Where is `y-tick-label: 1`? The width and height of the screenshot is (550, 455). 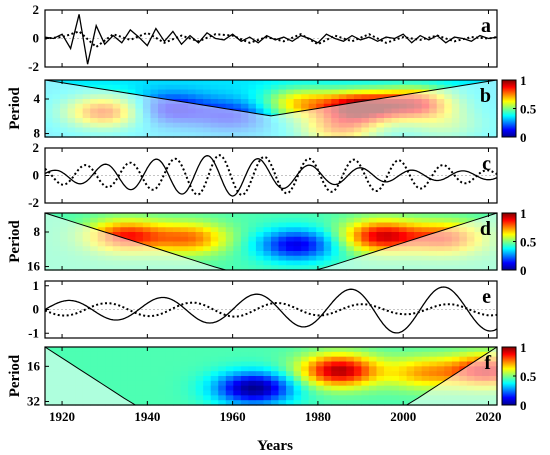
y-tick-label: 1 is located at coordinates (36, 285).